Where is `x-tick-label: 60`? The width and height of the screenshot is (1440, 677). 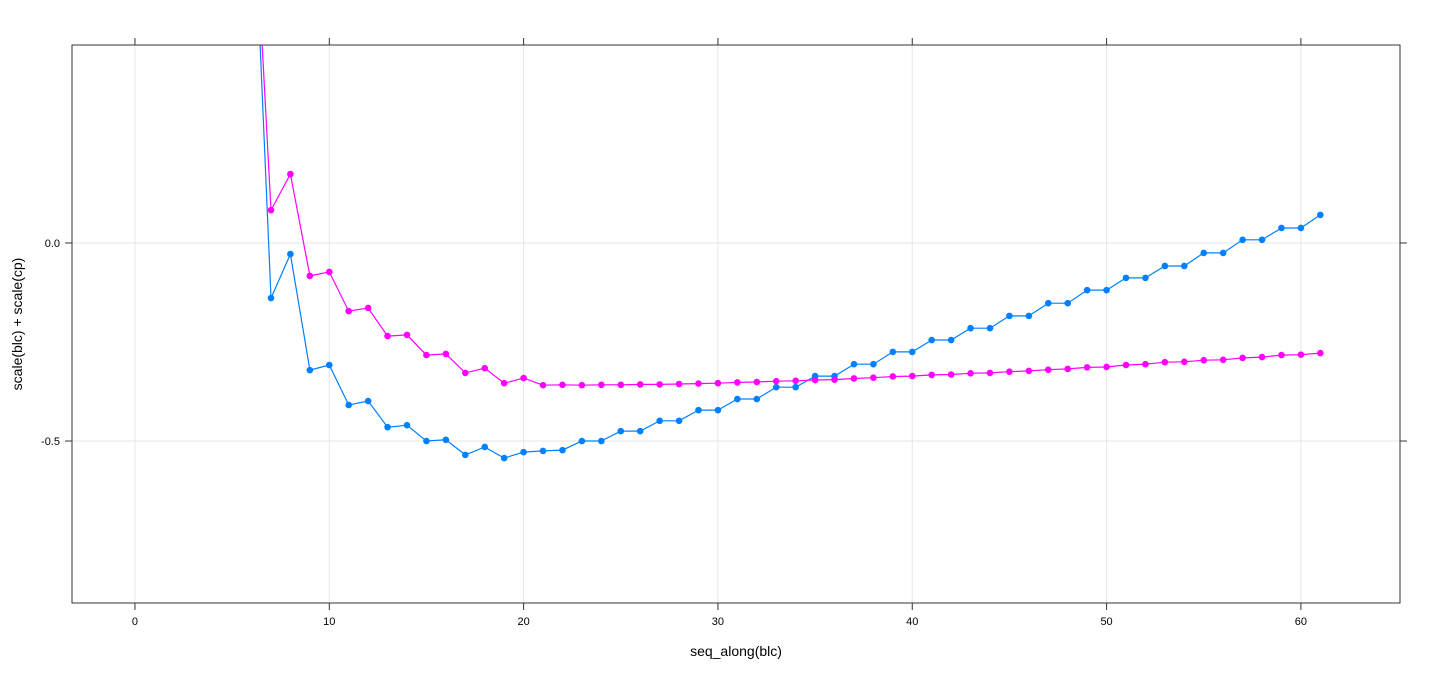 x-tick-label: 60 is located at coordinates (1301, 622).